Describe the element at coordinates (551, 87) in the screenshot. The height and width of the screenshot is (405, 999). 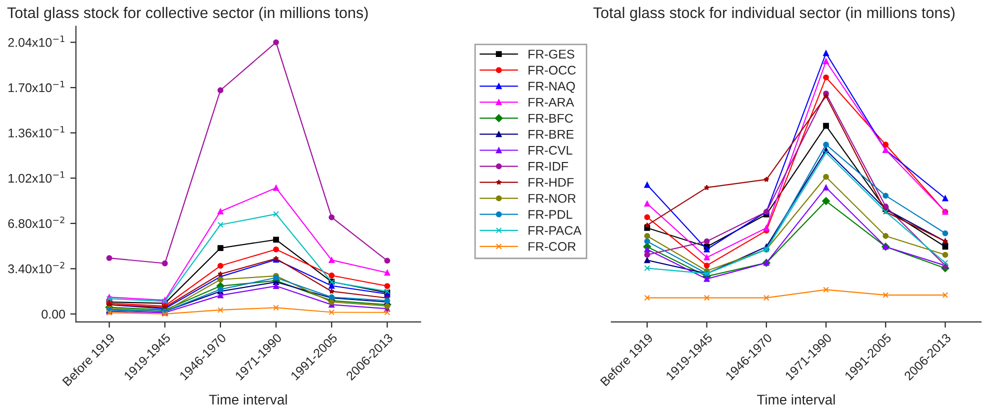
I see `legend-label: FR-NAQ` at that location.